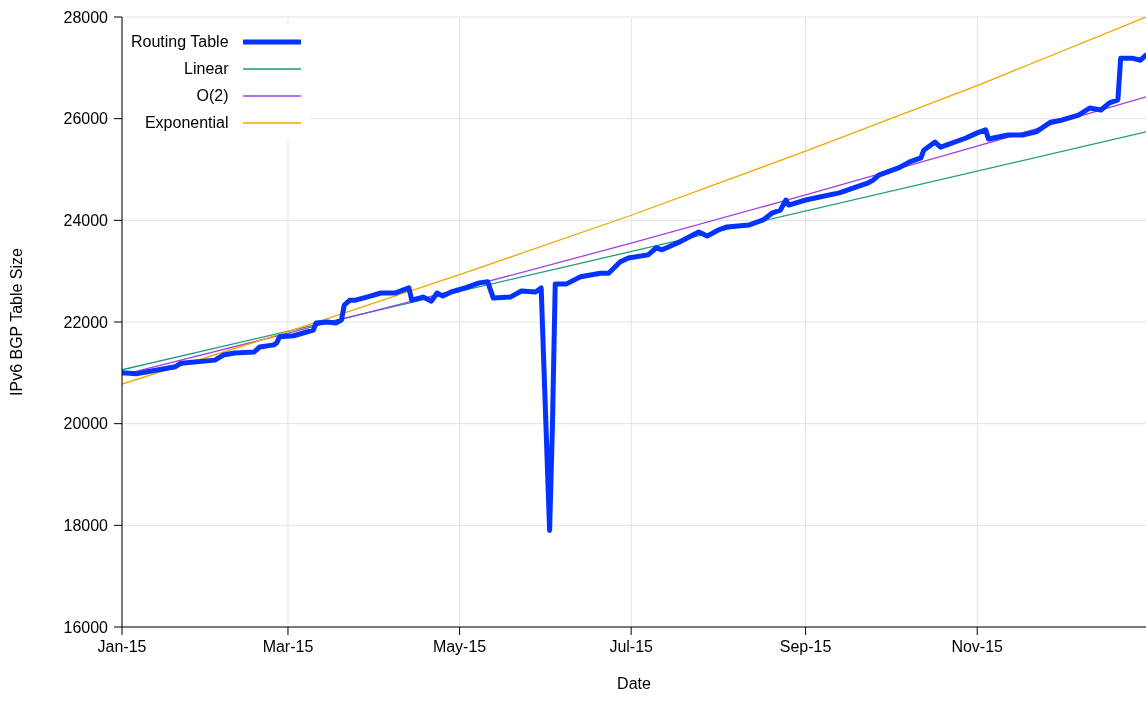 The image size is (1146, 707). Describe the element at coordinates (631, 647) in the screenshot. I see `x-tick-label: Jul-15` at that location.